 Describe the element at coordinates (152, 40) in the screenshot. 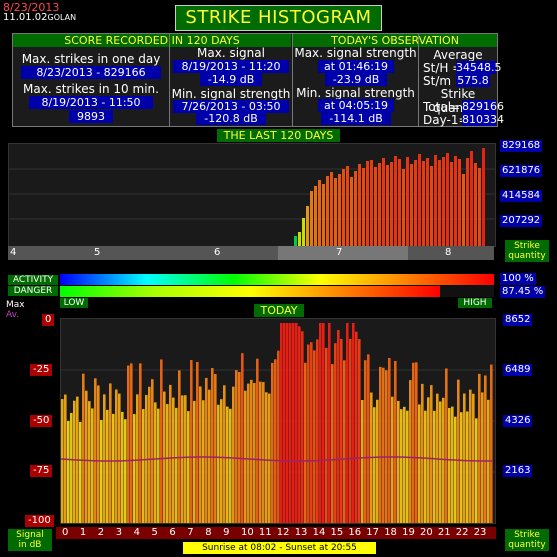

I see `score-panel-title: SCORE RECORDED IN 120 DAYS` at that location.